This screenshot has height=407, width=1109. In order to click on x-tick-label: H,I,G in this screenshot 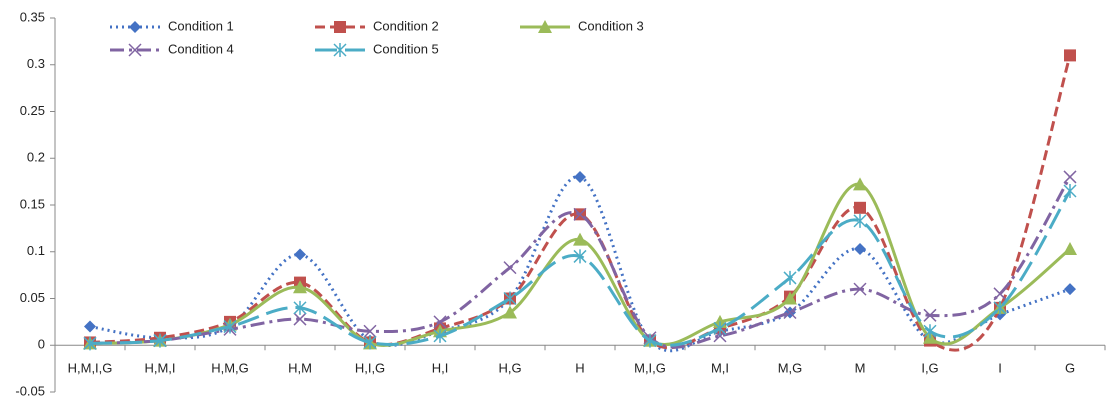, I will do `click(370, 368)`.